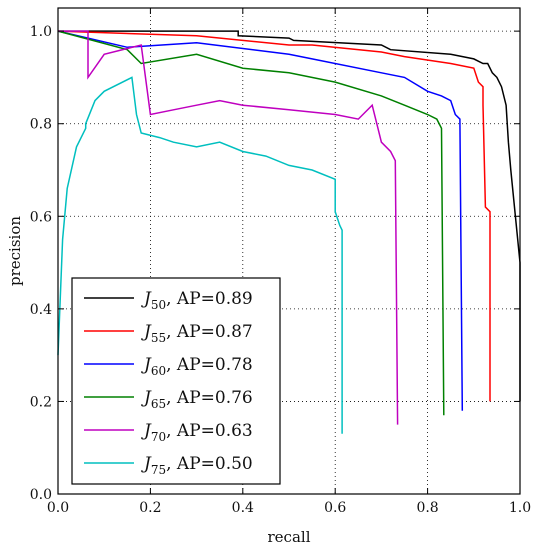  I want to click on x-axis-label: recall, so click(289, 537).